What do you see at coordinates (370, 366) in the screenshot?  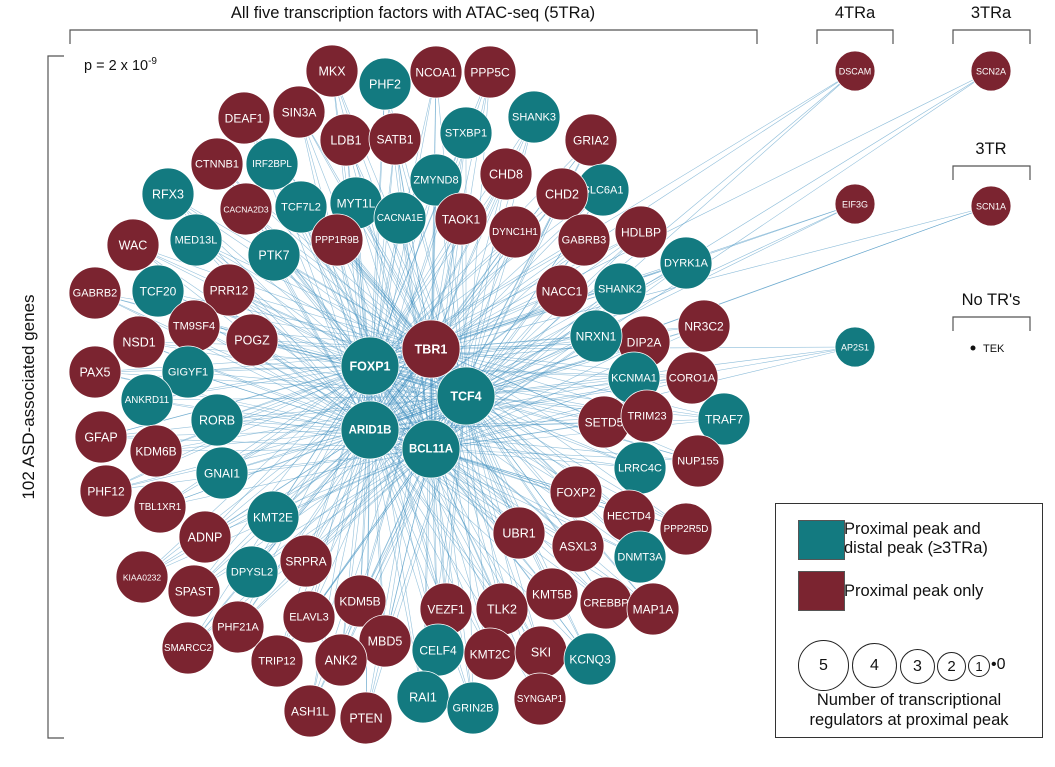 I see `gene-node-foxp1: FOXP1` at bounding box center [370, 366].